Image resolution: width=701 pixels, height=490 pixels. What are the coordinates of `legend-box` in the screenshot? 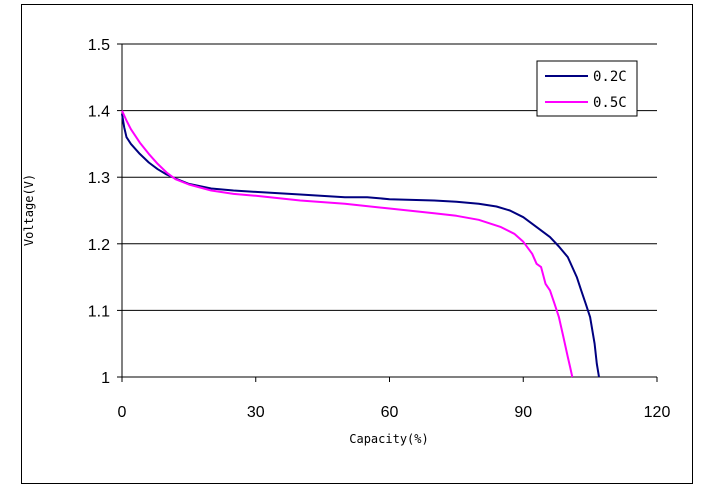 It's located at (587, 88).